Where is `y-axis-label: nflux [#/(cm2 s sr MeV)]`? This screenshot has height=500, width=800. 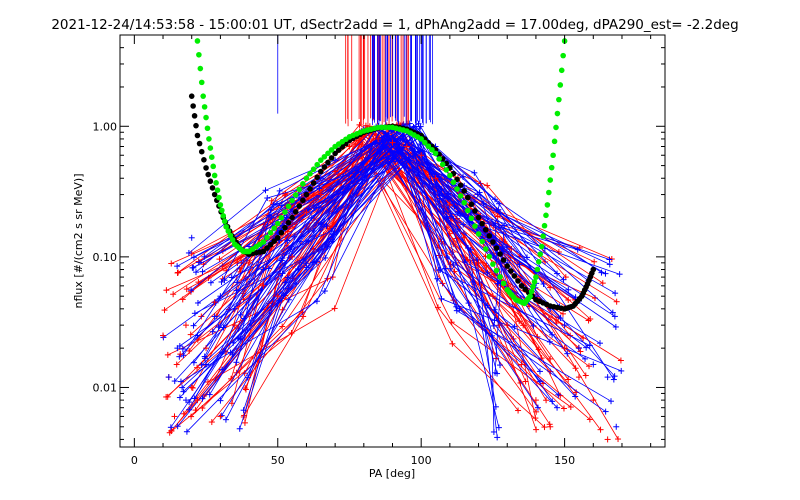
y-axis-label: nflux [#/(cm2 s sr MeV)] is located at coordinates (78, 241).